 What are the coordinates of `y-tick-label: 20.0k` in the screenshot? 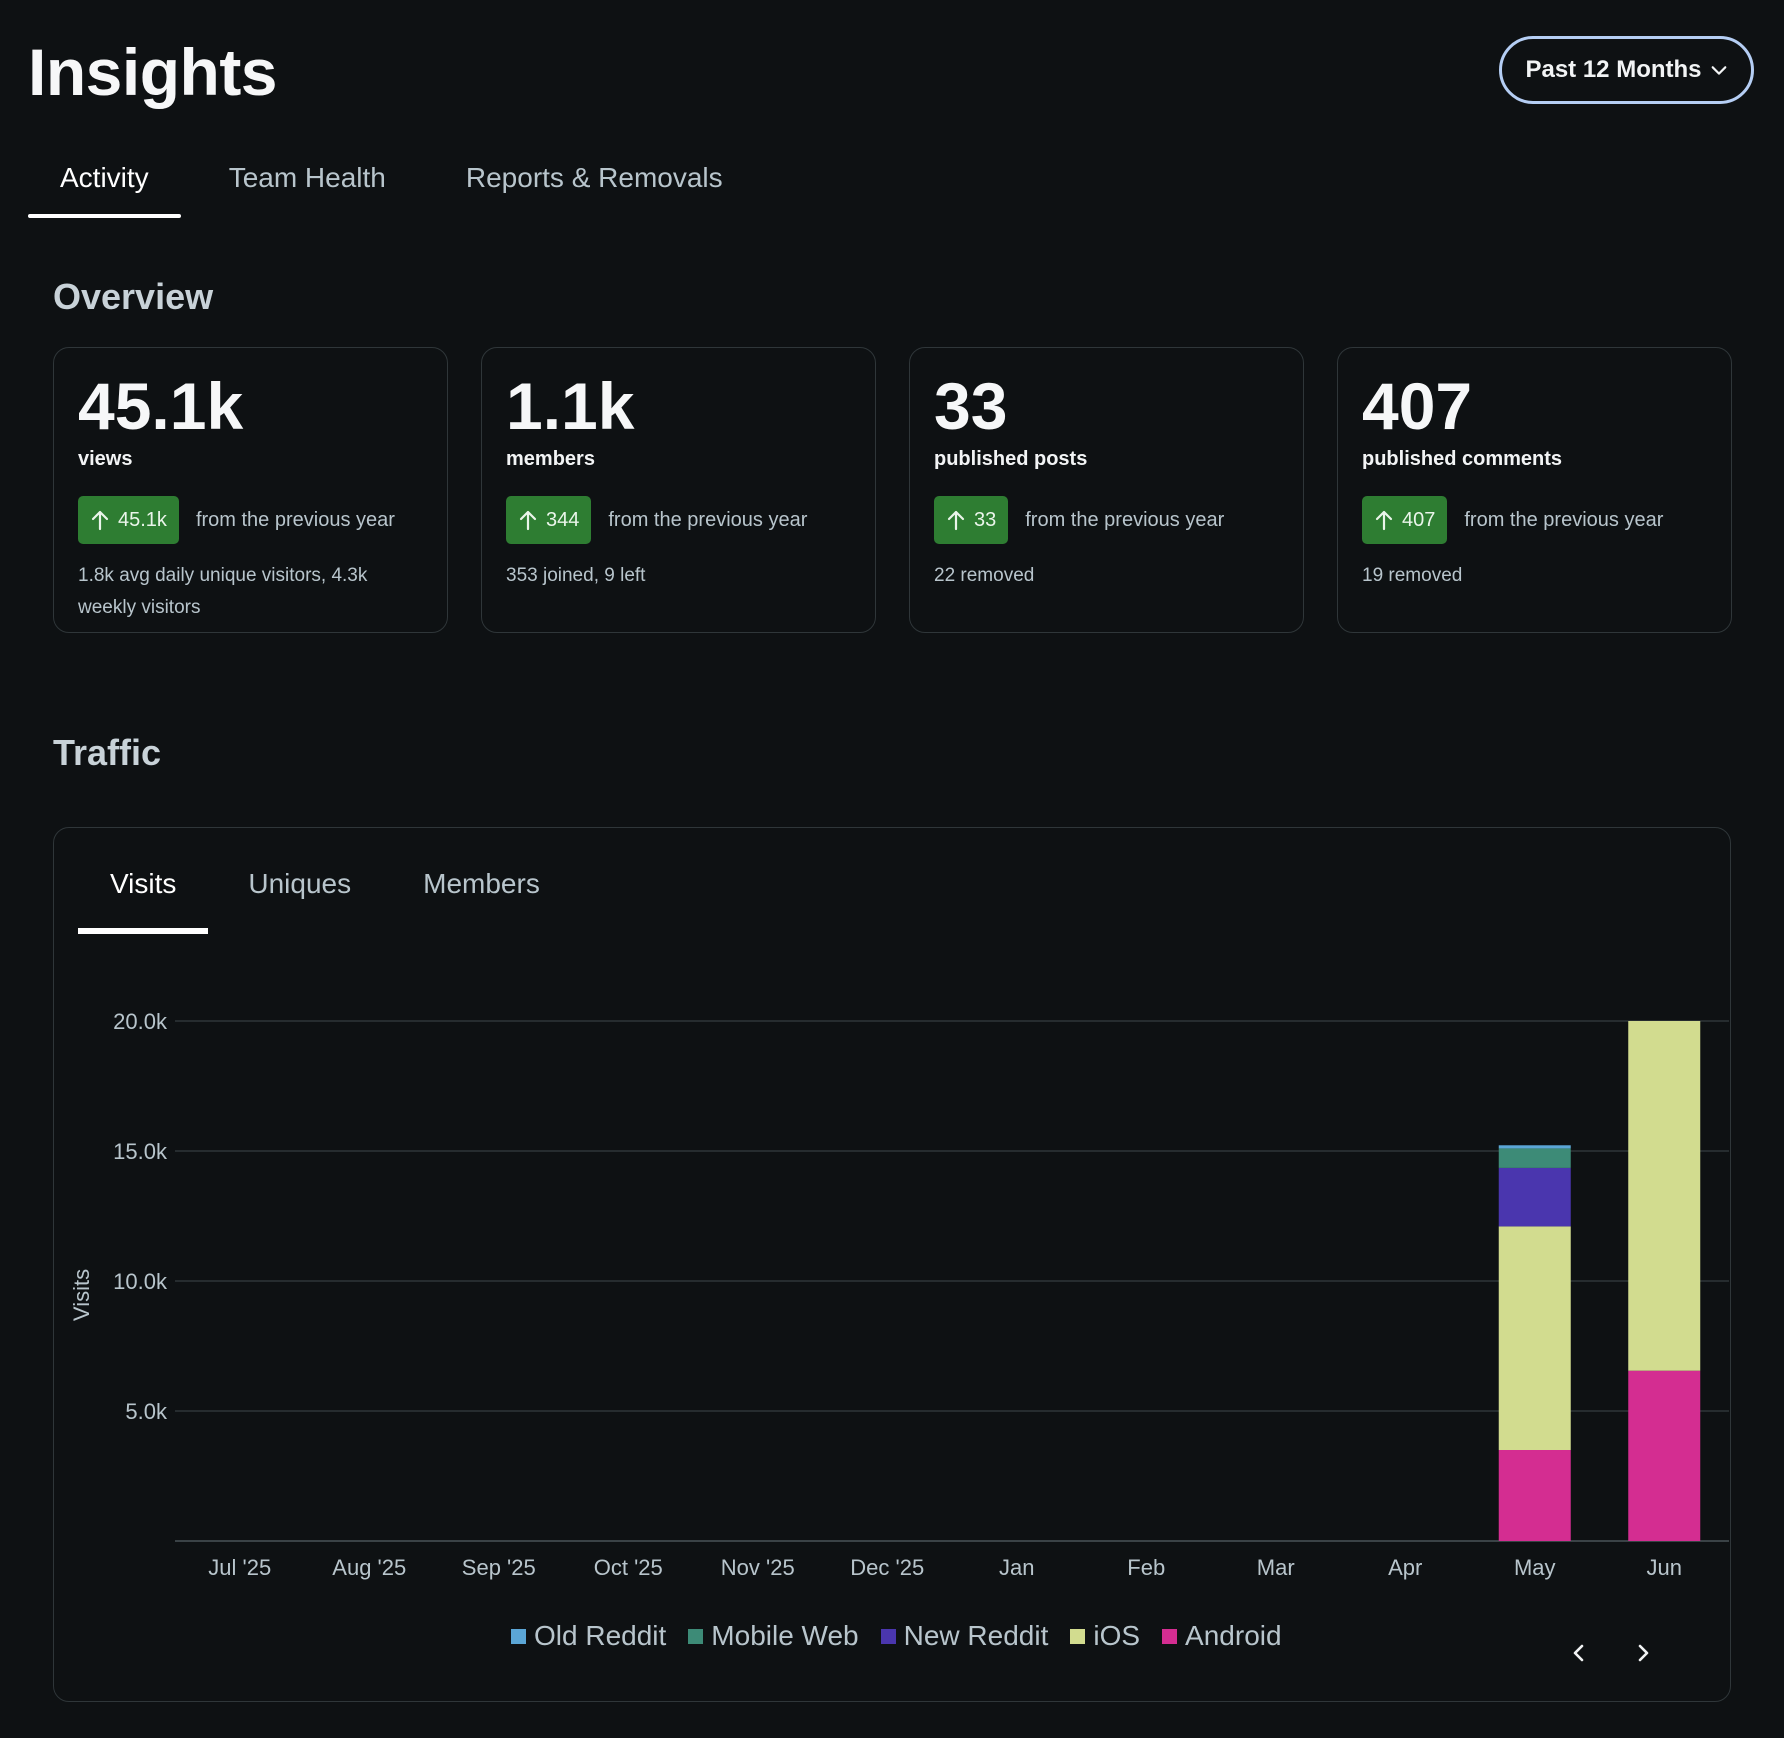 It's located at (140, 1021).